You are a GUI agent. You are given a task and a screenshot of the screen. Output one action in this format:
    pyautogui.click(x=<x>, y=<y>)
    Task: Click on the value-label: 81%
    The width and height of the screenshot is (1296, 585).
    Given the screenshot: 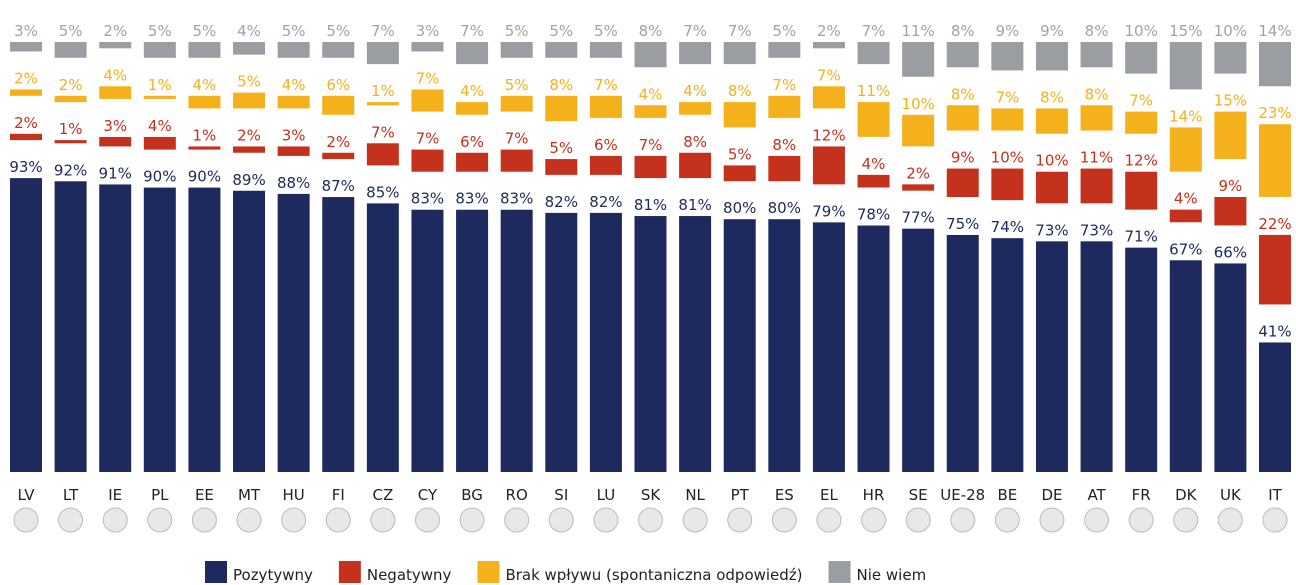 What is the action you would take?
    pyautogui.click(x=694, y=205)
    